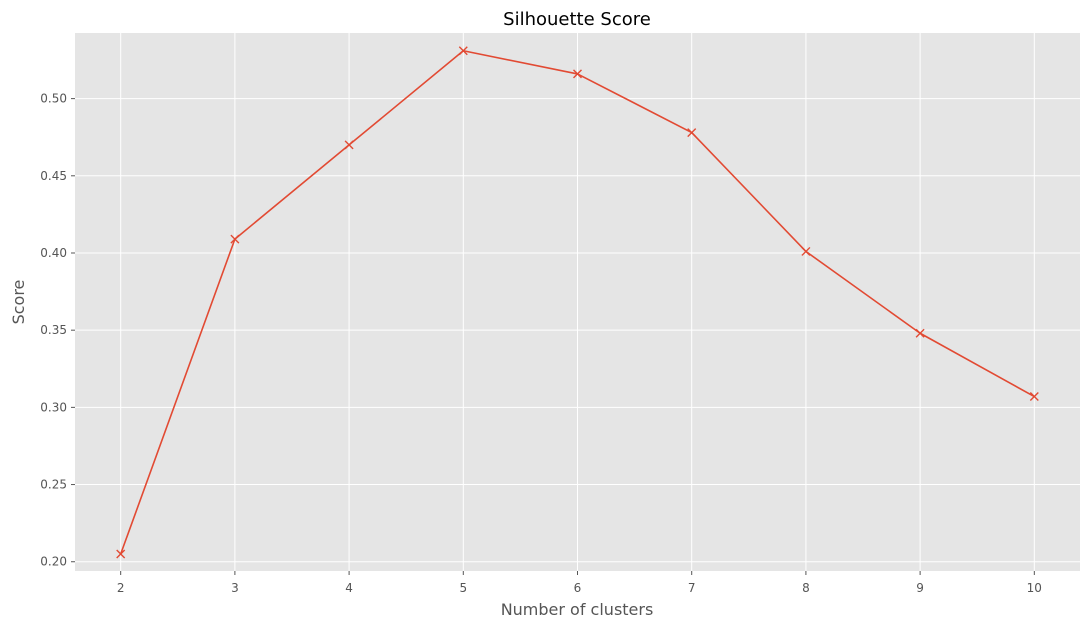  Describe the element at coordinates (53, 562) in the screenshot. I see `y-tick-label: 0.20` at that location.